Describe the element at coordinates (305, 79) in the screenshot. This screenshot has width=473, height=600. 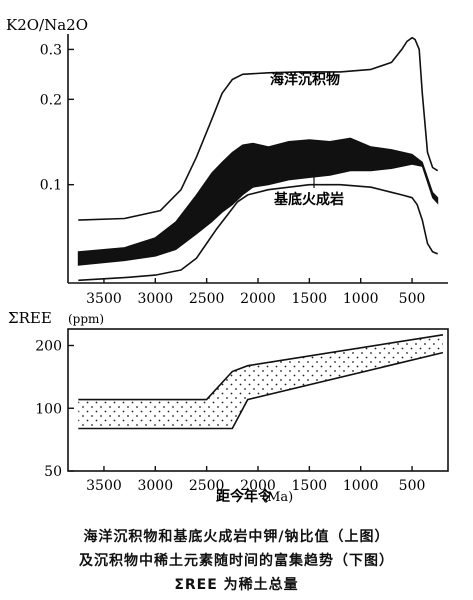
I see `annotation-marine-sediment: 海洋沉积物` at that location.